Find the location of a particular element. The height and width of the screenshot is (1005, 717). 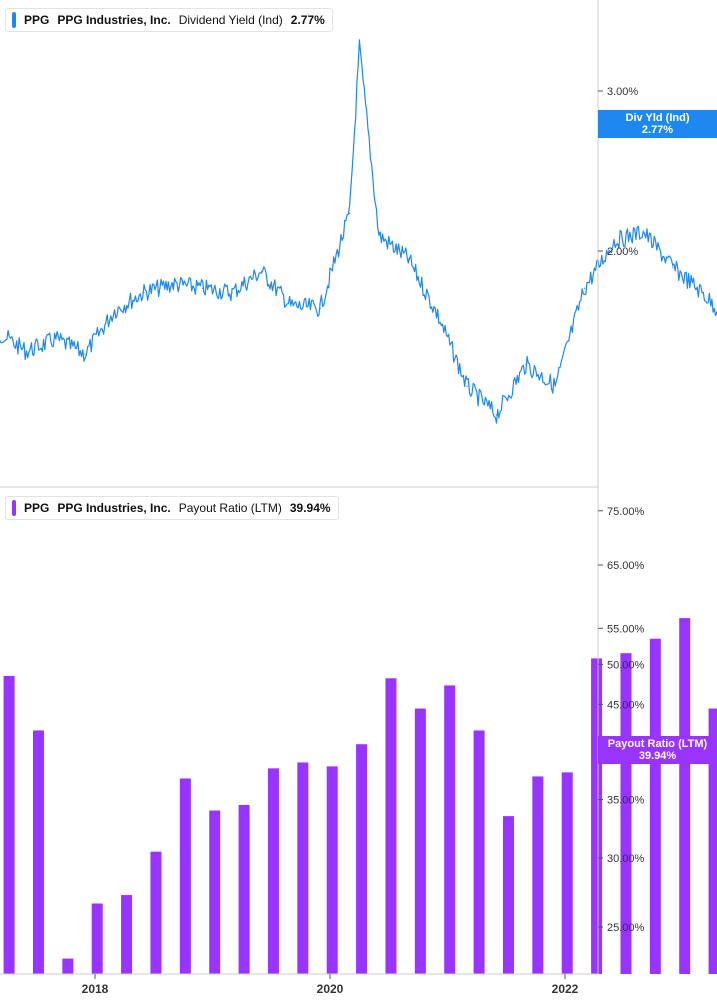

yield-last-value-tag: Div Yld (Ind) 2.77% is located at coordinates (657, 124).